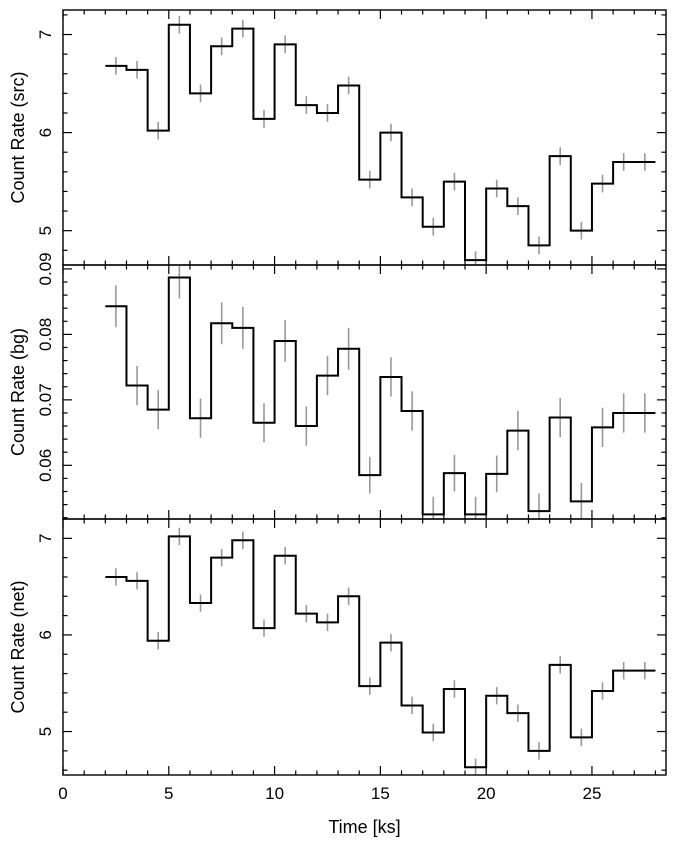  Describe the element at coordinates (18, 392) in the screenshot. I see `y-axis-title: Count Rate (bg)` at that location.